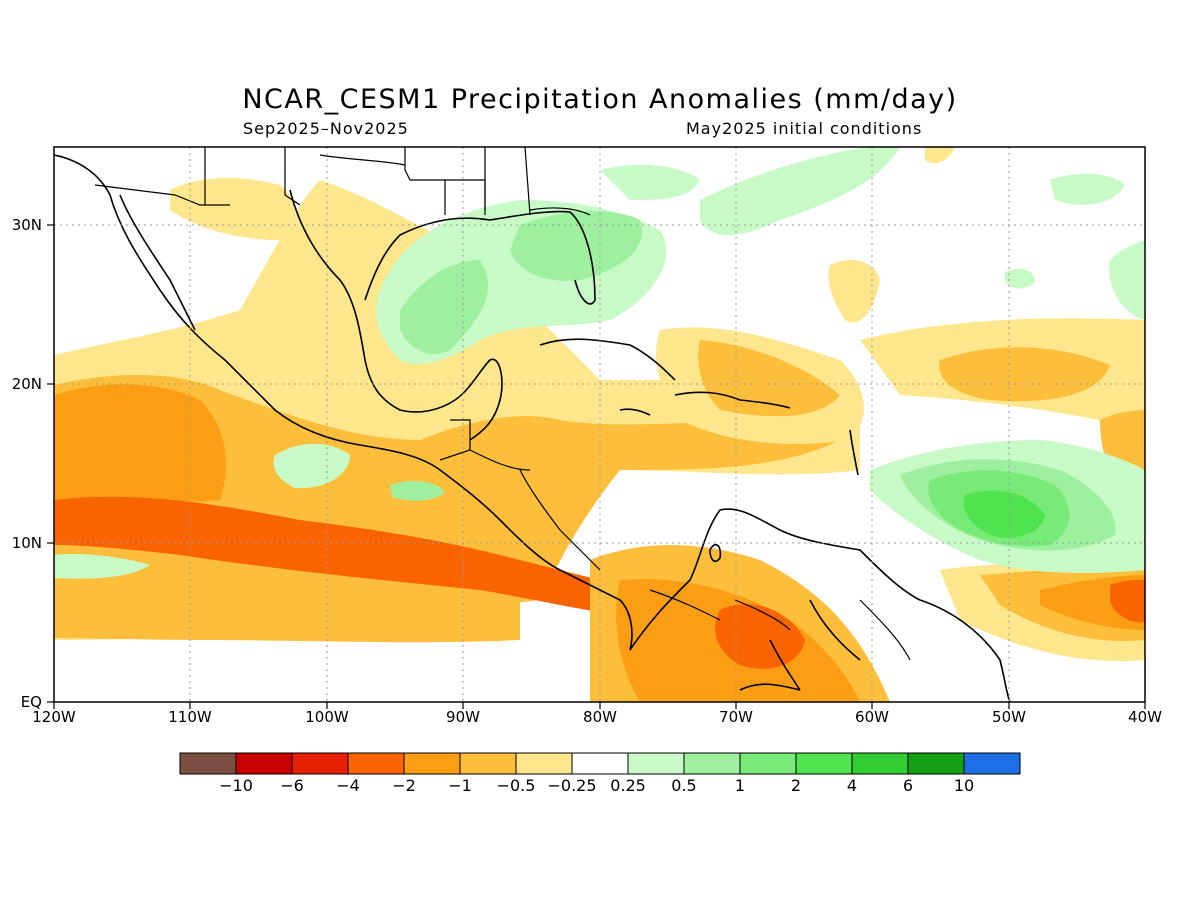 The height and width of the screenshot is (900, 1200). What do you see at coordinates (326, 128) in the screenshot?
I see `forecast-period: Sep2025–Nov2025` at bounding box center [326, 128].